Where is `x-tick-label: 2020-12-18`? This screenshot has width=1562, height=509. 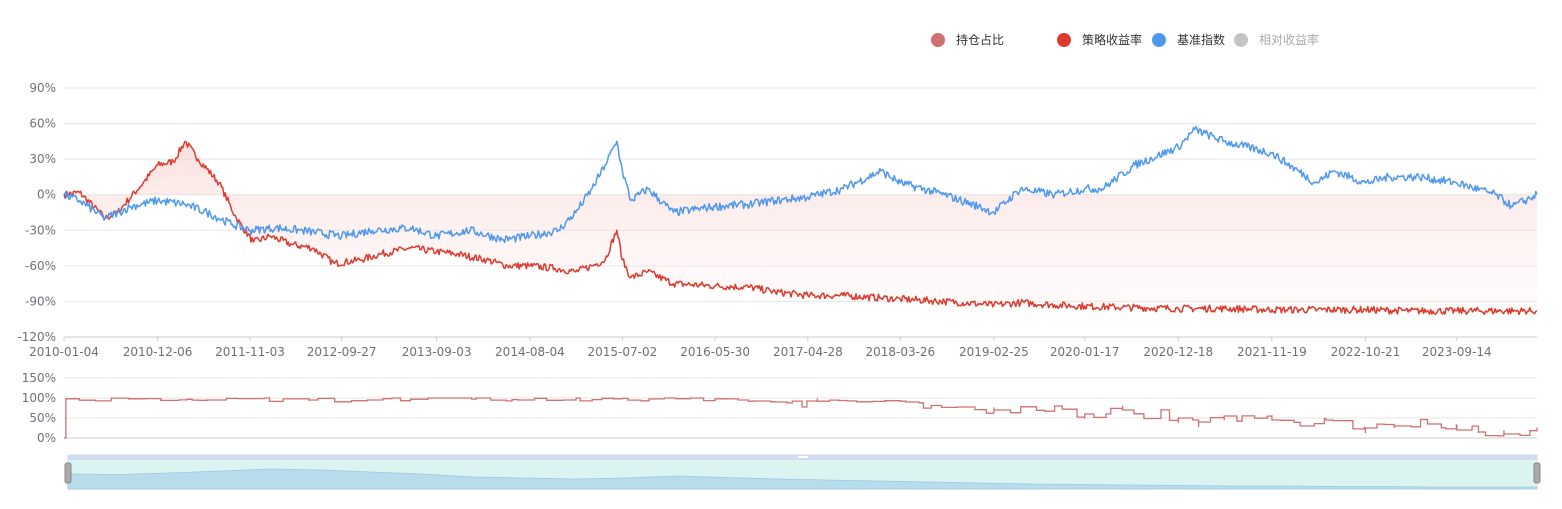 x-tick-label: 2020-12-18 is located at coordinates (1178, 352).